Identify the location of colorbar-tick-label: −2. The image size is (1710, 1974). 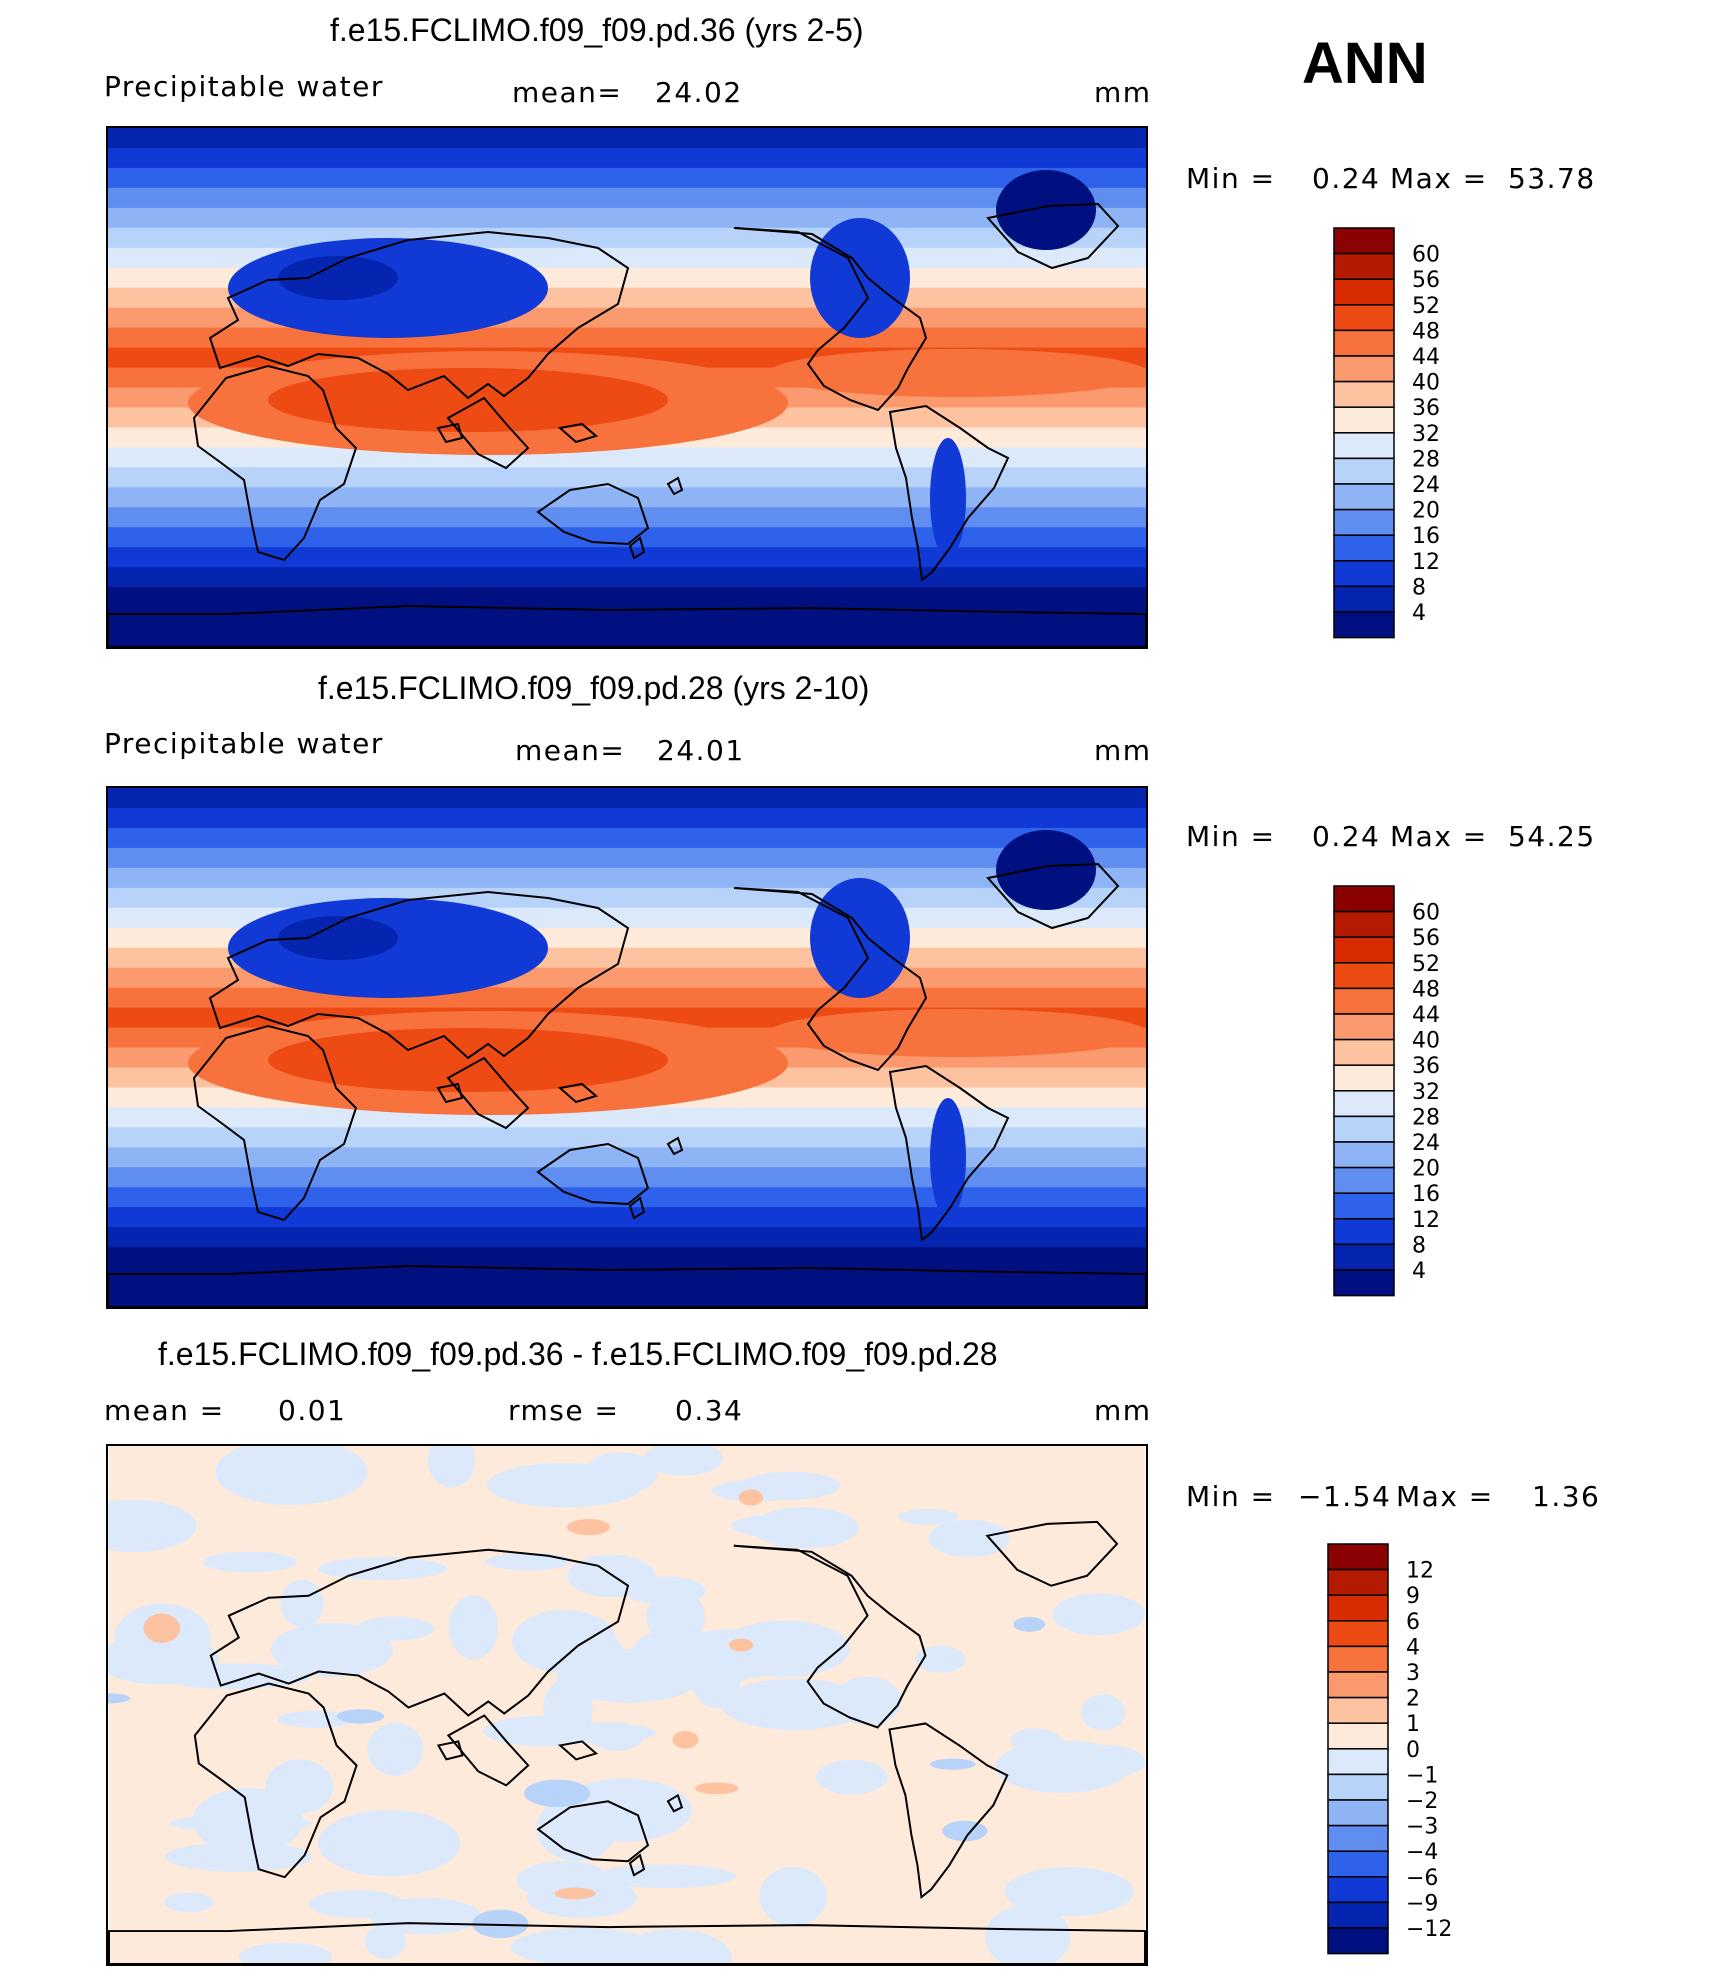
(1422, 1801).